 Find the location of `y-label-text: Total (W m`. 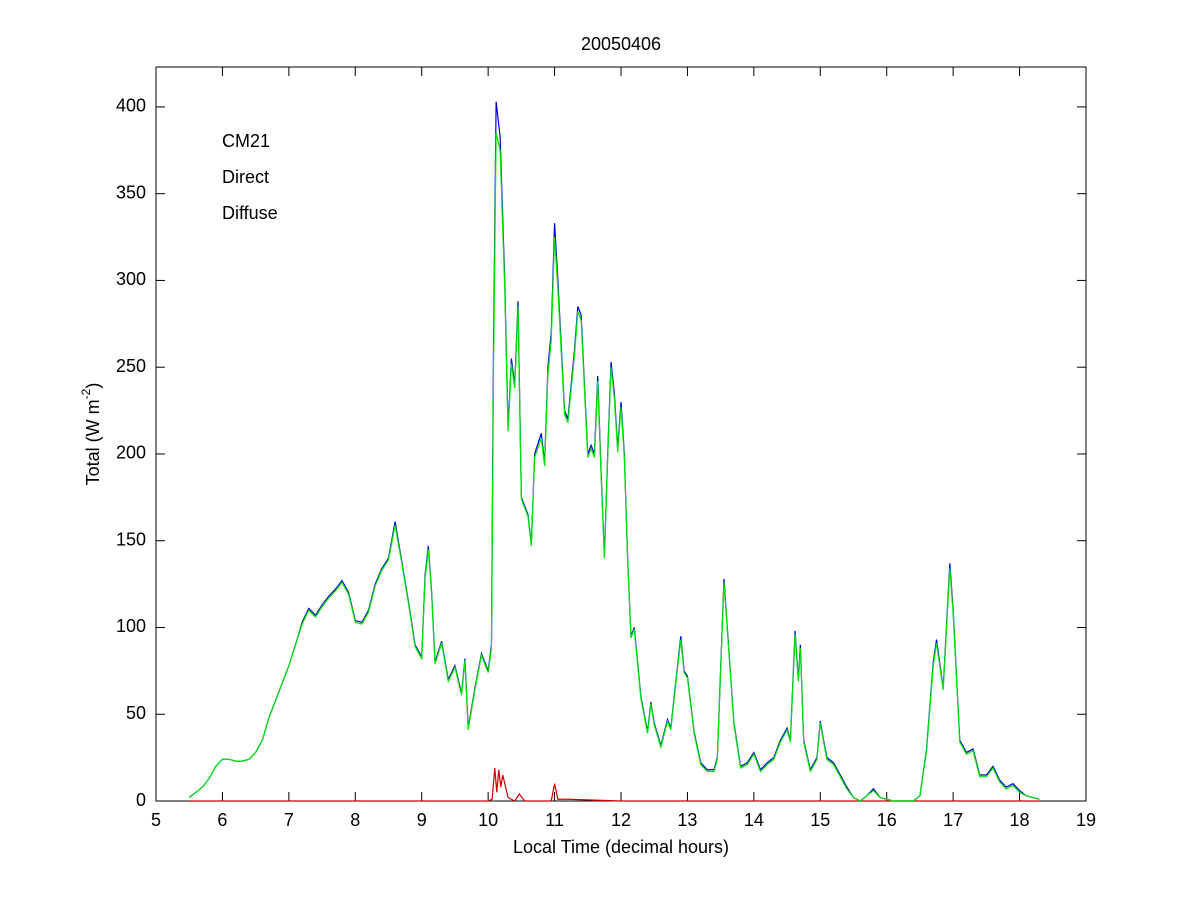

y-label-text: Total (W m is located at coordinates (93, 442).